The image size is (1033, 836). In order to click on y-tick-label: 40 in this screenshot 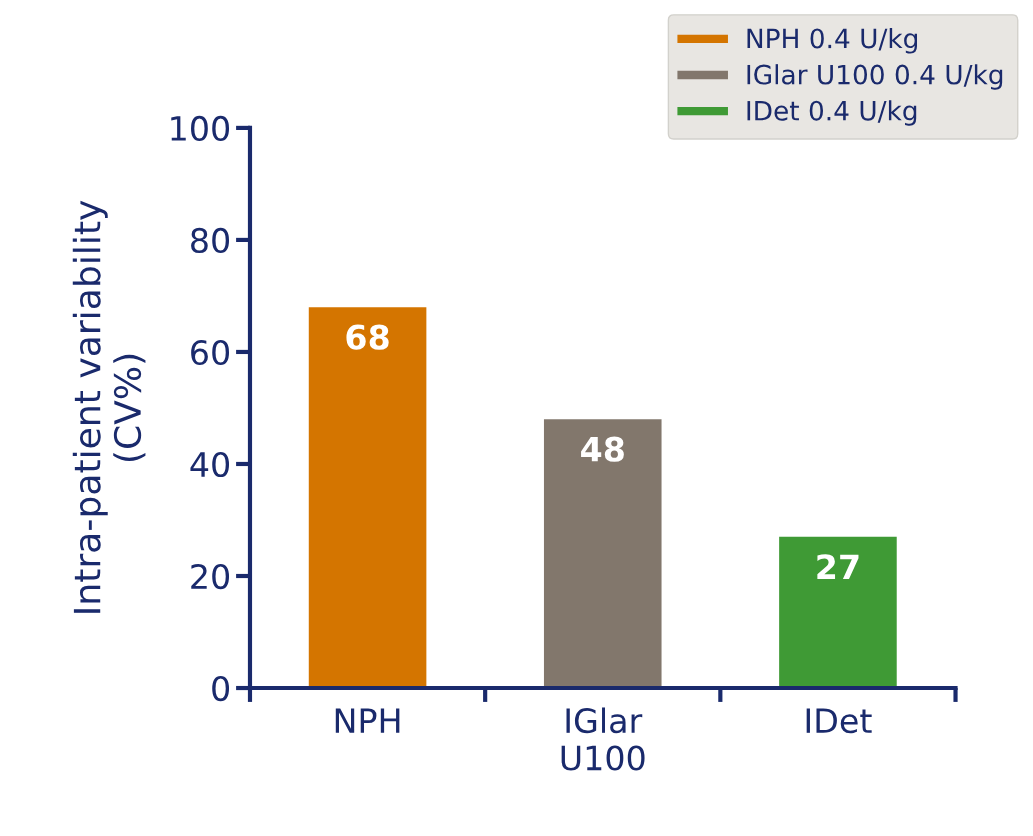, I will do `click(210, 464)`.